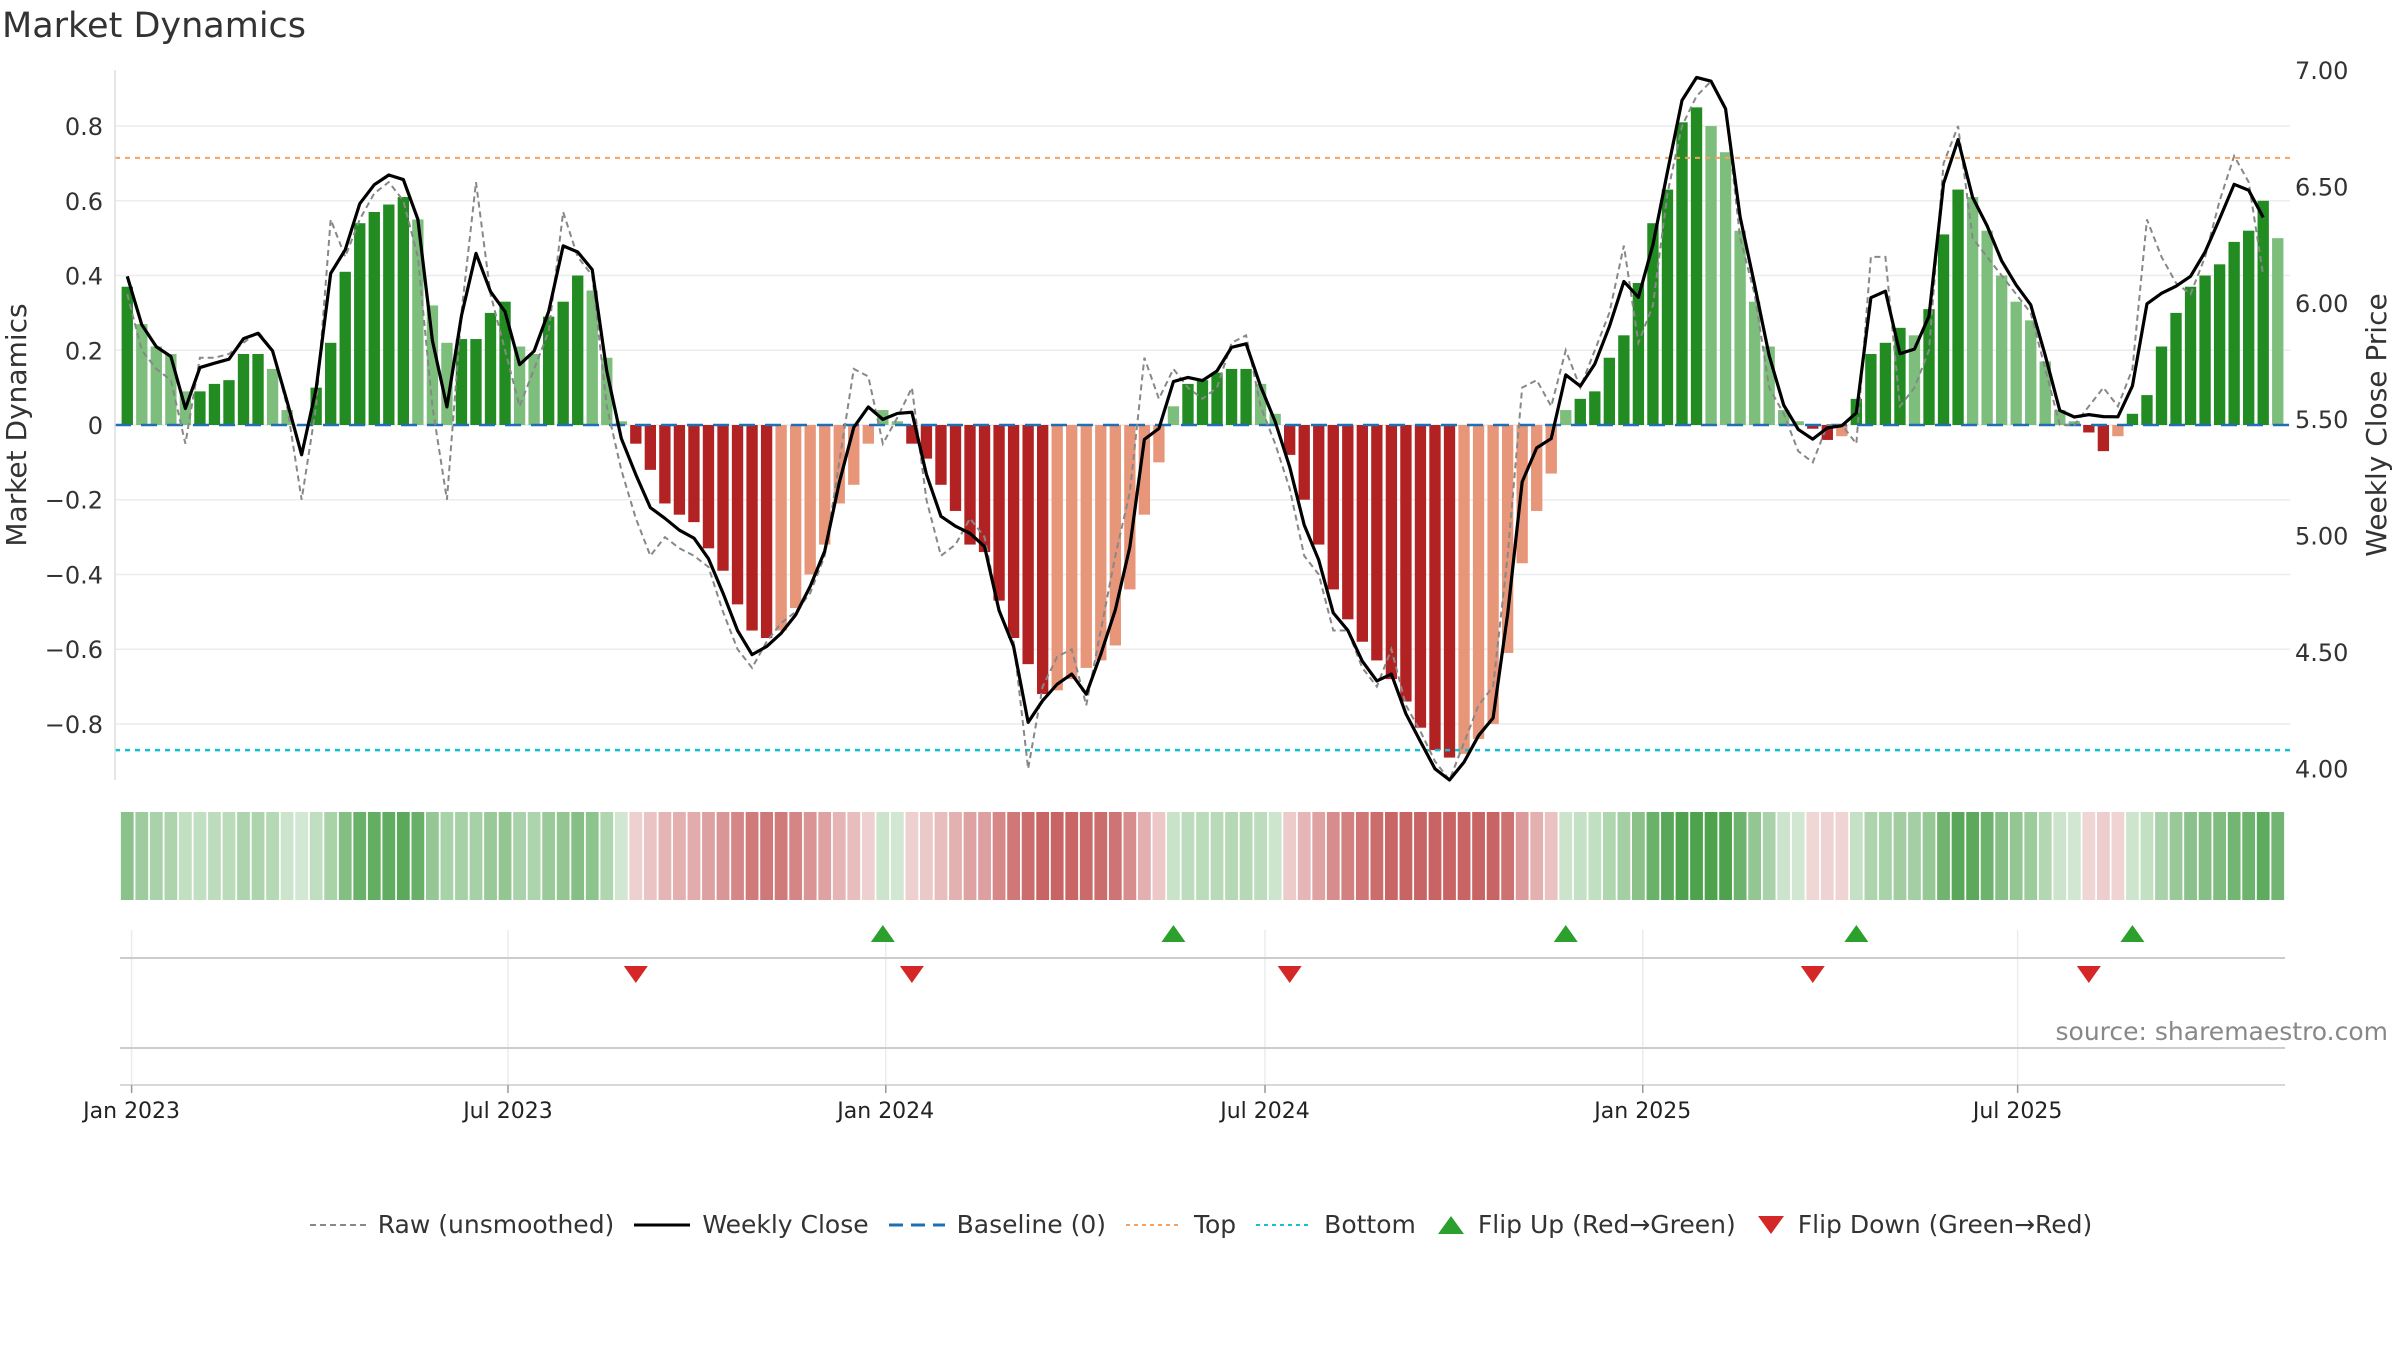 The image size is (2400, 1350). I want to click on solid-black-line-icon, so click(662, 1224).